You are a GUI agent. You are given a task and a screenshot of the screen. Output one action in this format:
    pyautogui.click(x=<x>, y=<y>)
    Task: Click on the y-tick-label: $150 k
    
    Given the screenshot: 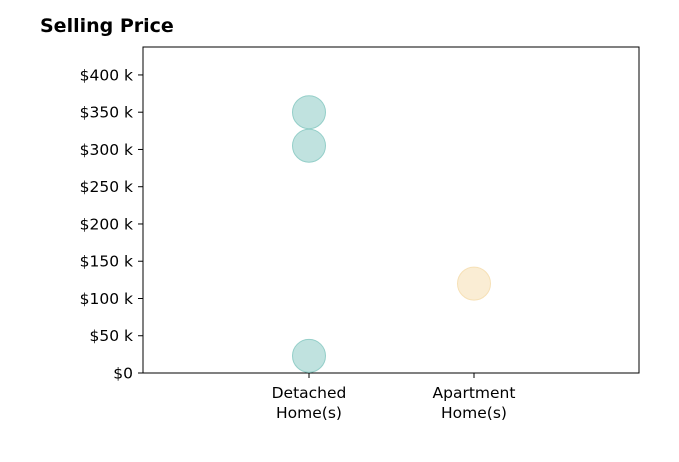 What is the action you would take?
    pyautogui.click(x=106, y=262)
    